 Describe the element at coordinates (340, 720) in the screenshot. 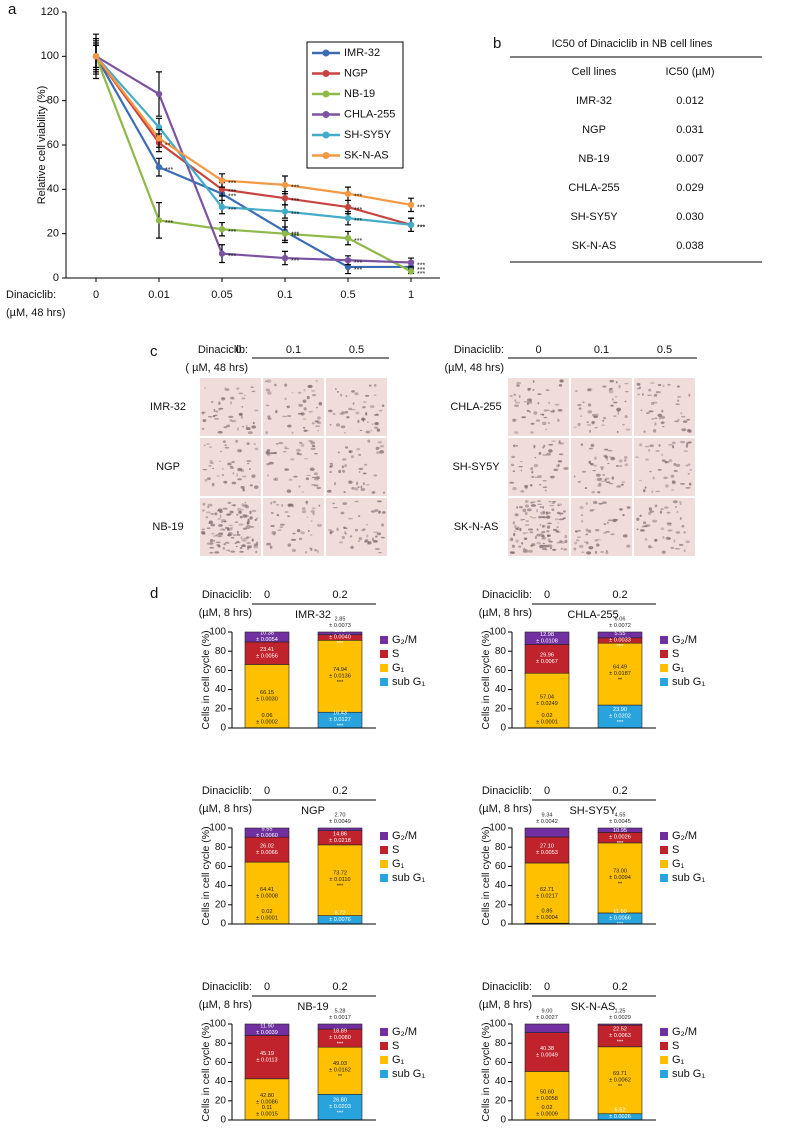

I see `value-label: 16.43 ± 0.0127 ***` at that location.